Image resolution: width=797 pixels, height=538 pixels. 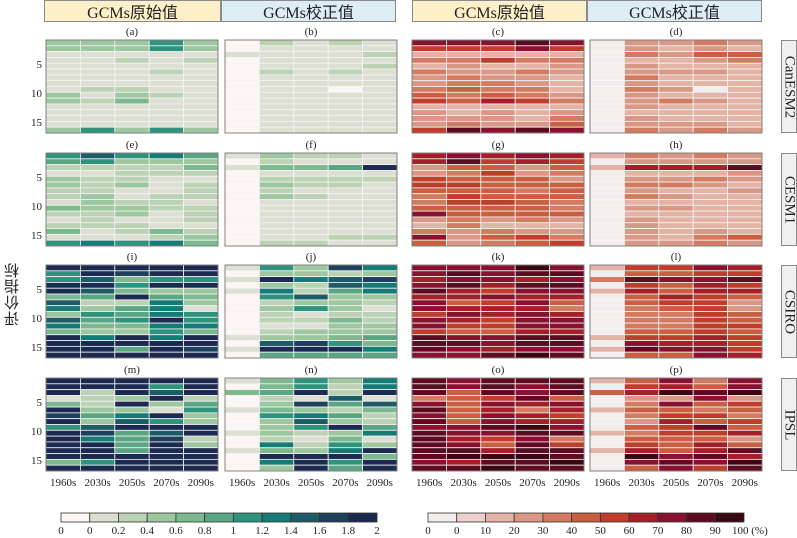 I want to click on colorbar-tick-label: 100 (%), so click(x=750, y=531).